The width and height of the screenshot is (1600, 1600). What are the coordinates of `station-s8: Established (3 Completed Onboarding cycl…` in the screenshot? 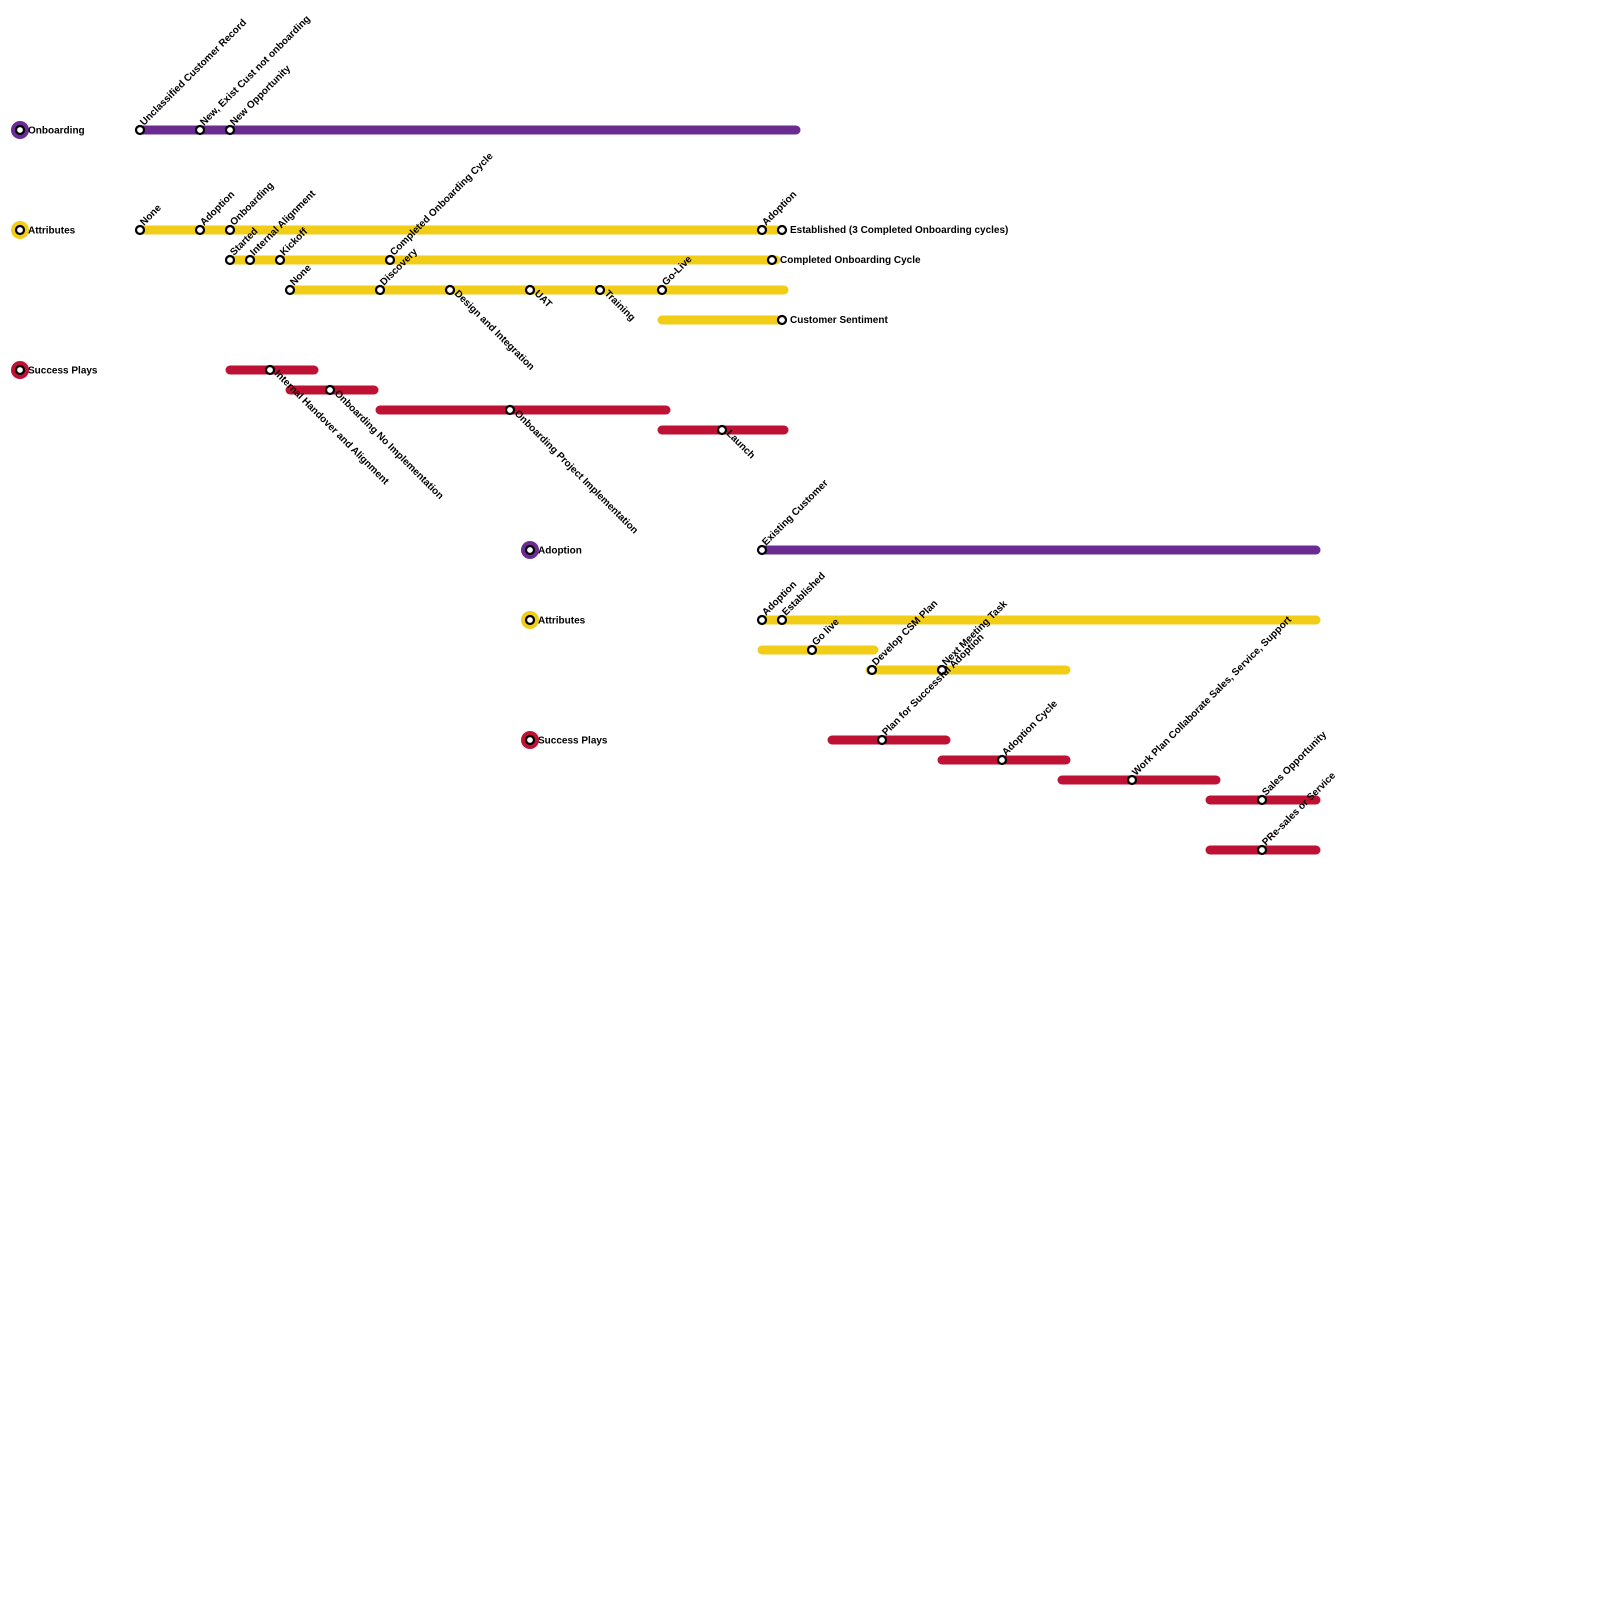 It's located at (892, 230).